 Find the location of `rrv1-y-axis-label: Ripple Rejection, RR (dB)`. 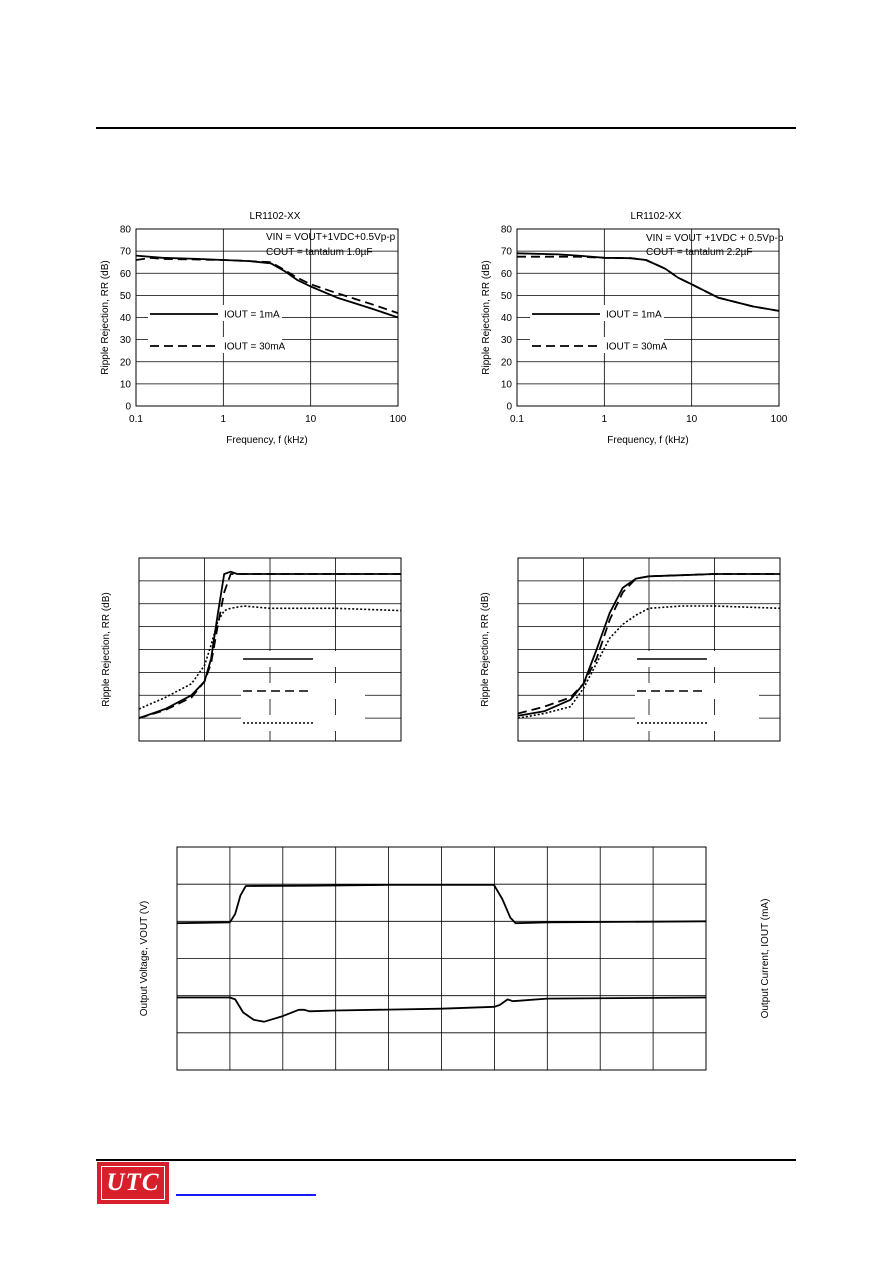

rrv1-y-axis-label: Ripple Rejection, RR (dB) is located at coordinates (106, 649).